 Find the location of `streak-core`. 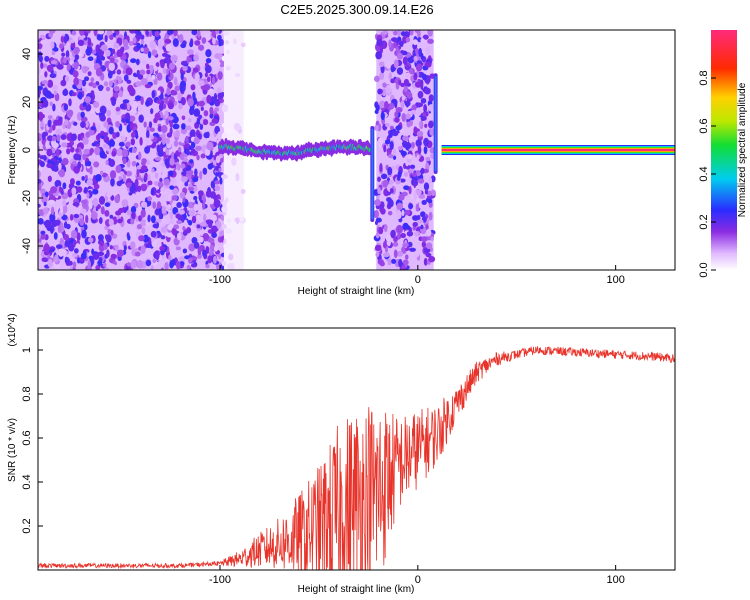

streak-core is located at coordinates (372, 174).